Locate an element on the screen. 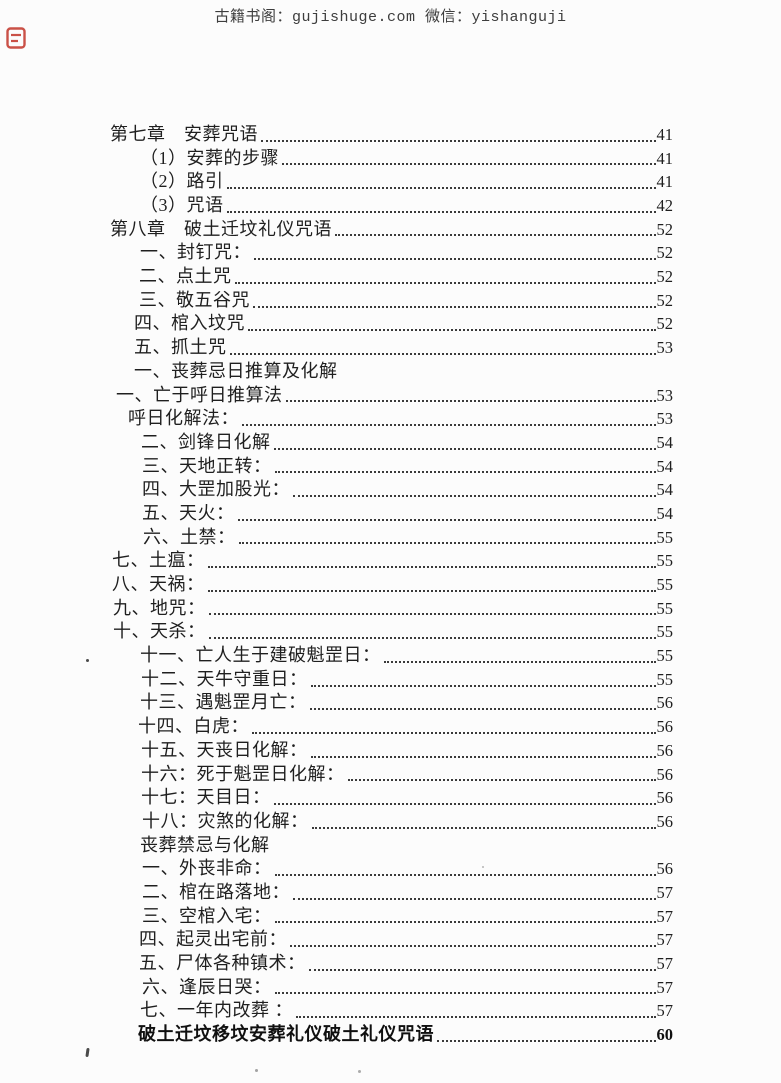 This screenshot has height=1083, width=781. toc-entry: 五、抓土咒 53 is located at coordinates (390, 348).